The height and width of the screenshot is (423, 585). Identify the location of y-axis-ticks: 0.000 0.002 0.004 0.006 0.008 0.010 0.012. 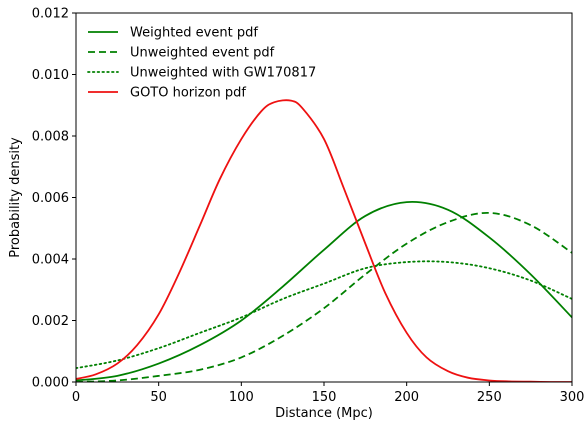
(54, 199).